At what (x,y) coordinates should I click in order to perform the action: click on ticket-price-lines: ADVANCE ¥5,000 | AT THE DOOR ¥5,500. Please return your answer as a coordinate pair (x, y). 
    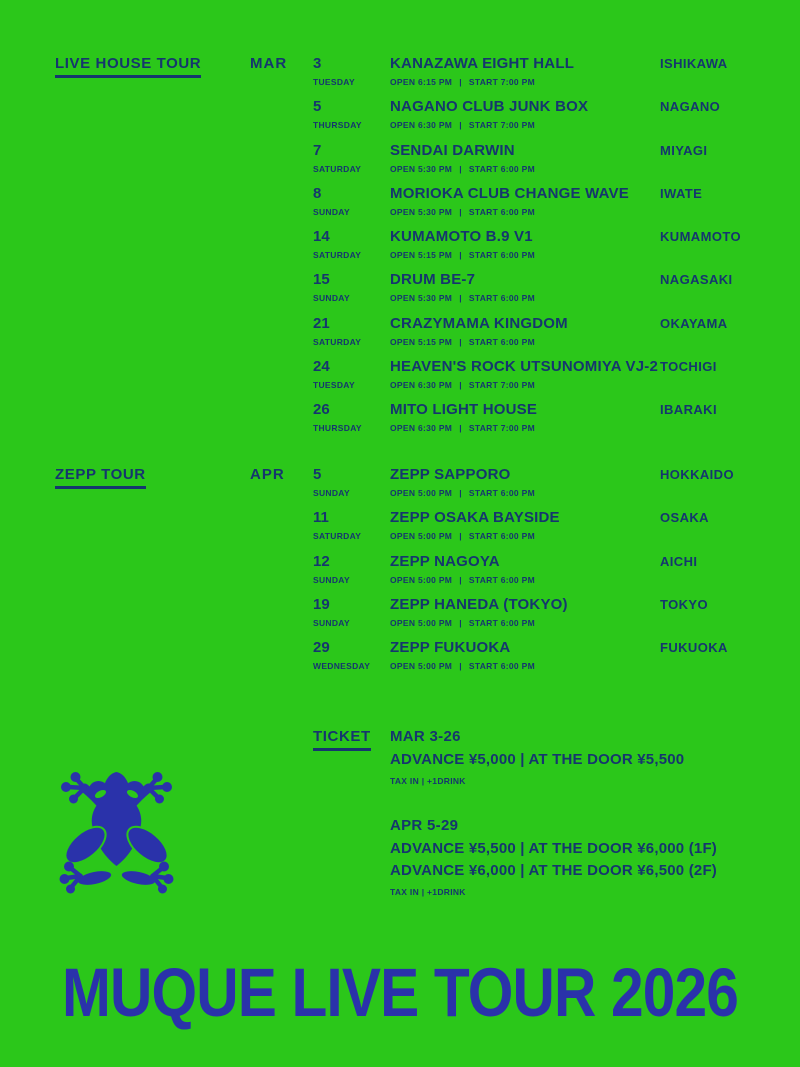
    Looking at the image, I should click on (590, 763).